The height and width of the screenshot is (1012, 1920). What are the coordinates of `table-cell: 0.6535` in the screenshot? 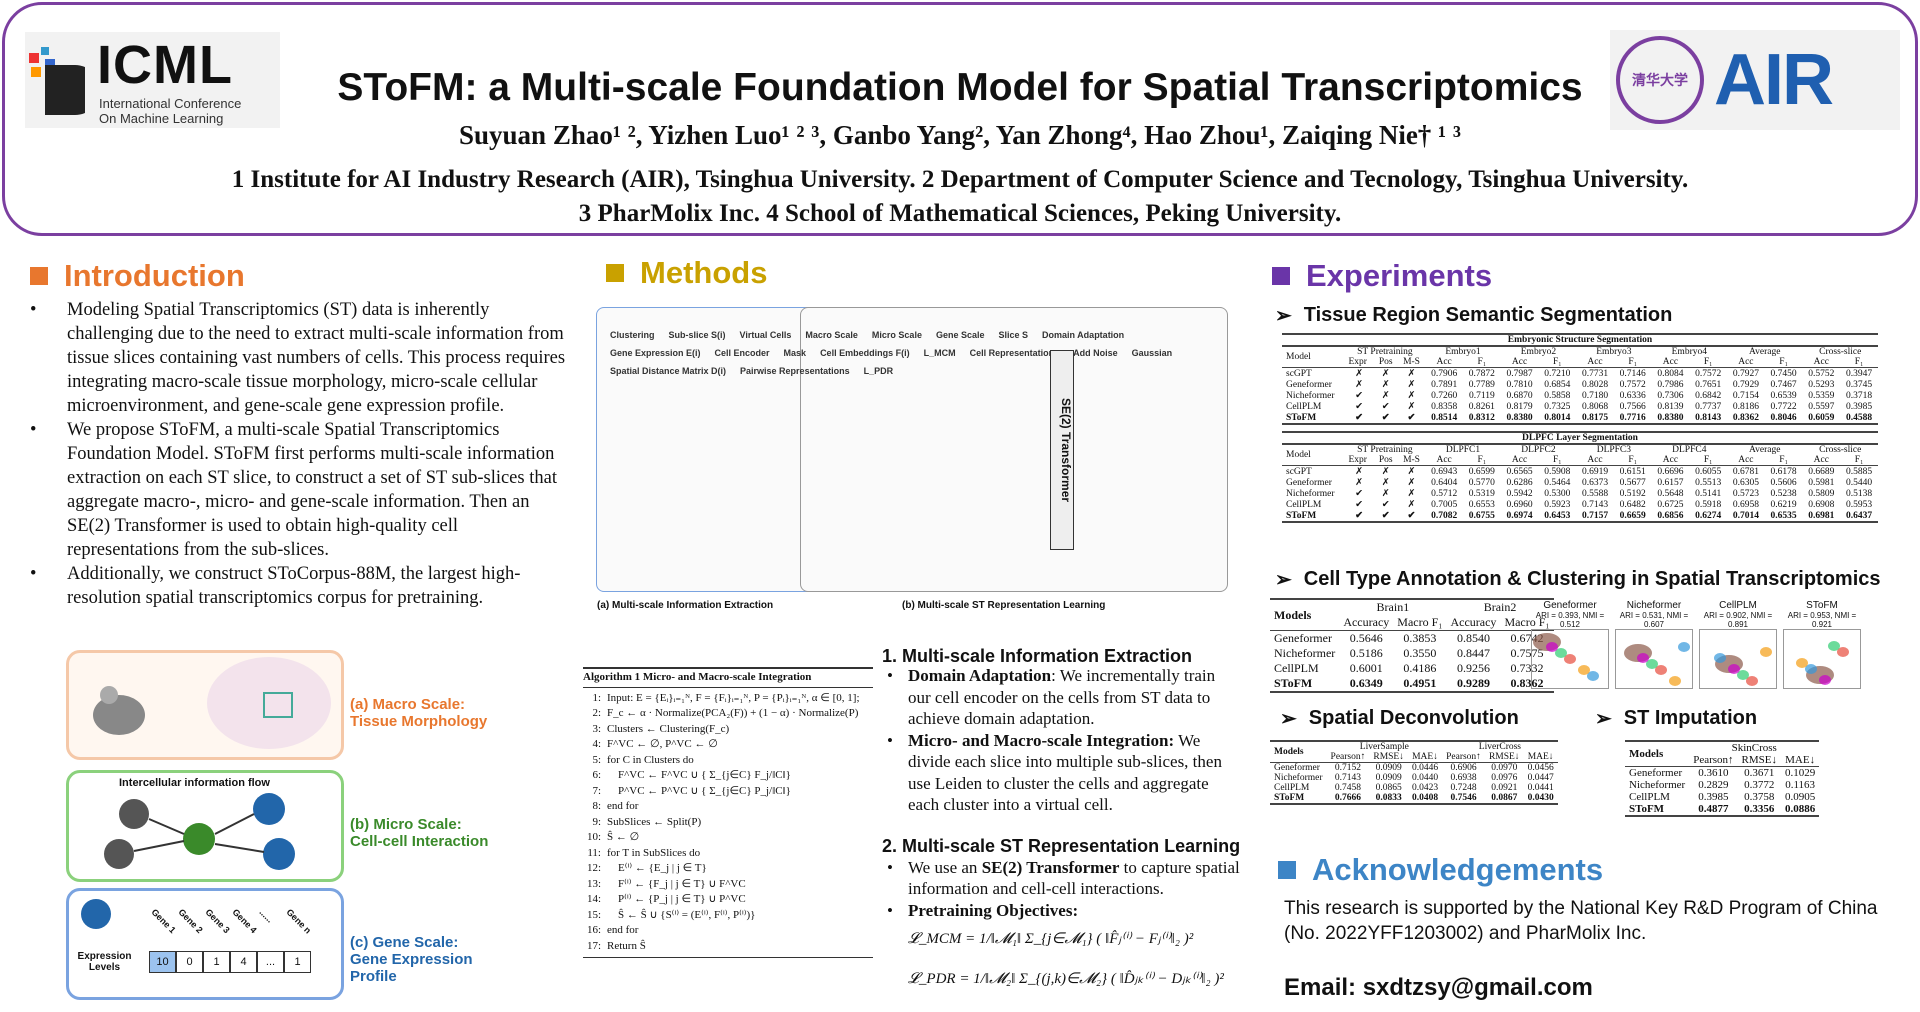 It's located at (1783, 515).